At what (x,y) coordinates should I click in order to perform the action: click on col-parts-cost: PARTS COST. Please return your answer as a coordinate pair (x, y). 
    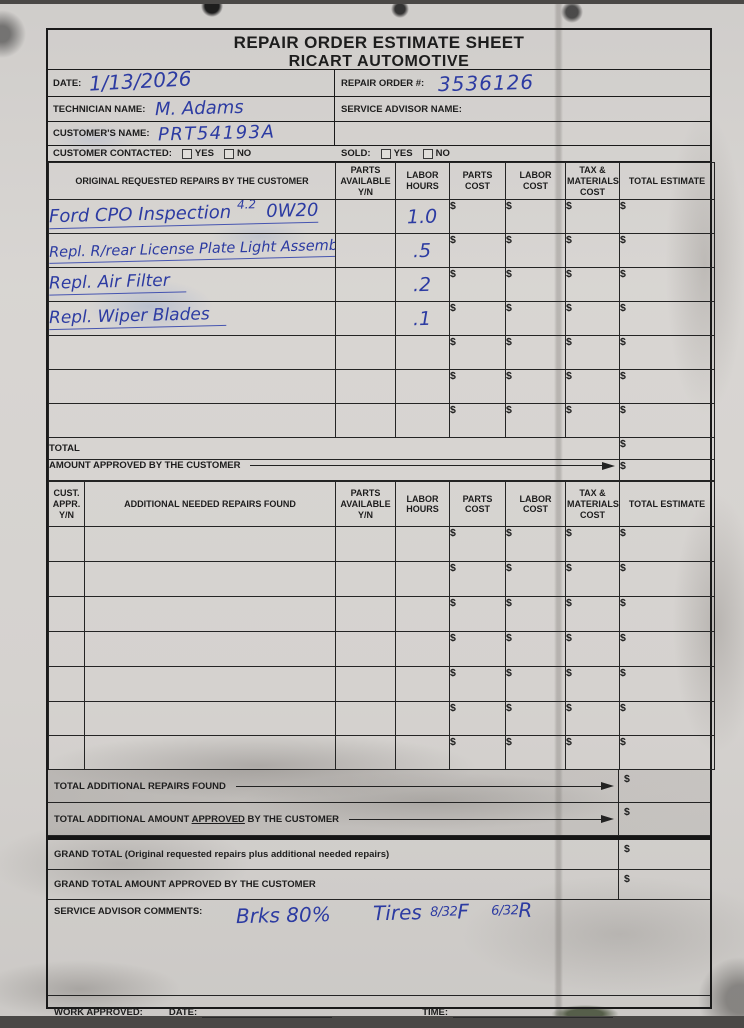
    Looking at the image, I should click on (478, 504).